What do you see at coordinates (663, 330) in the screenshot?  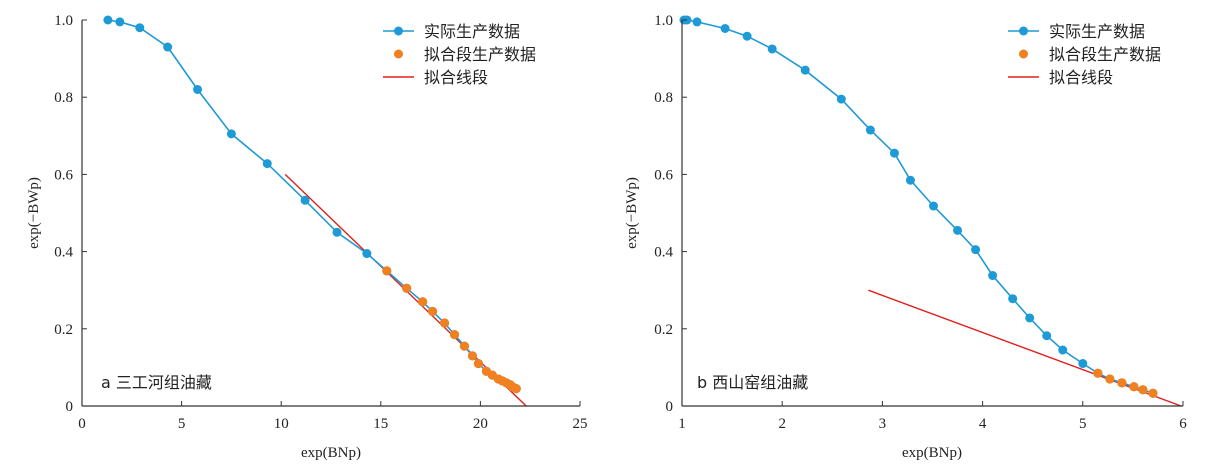 I see `y-tick-label-b-1: 0.2` at bounding box center [663, 330].